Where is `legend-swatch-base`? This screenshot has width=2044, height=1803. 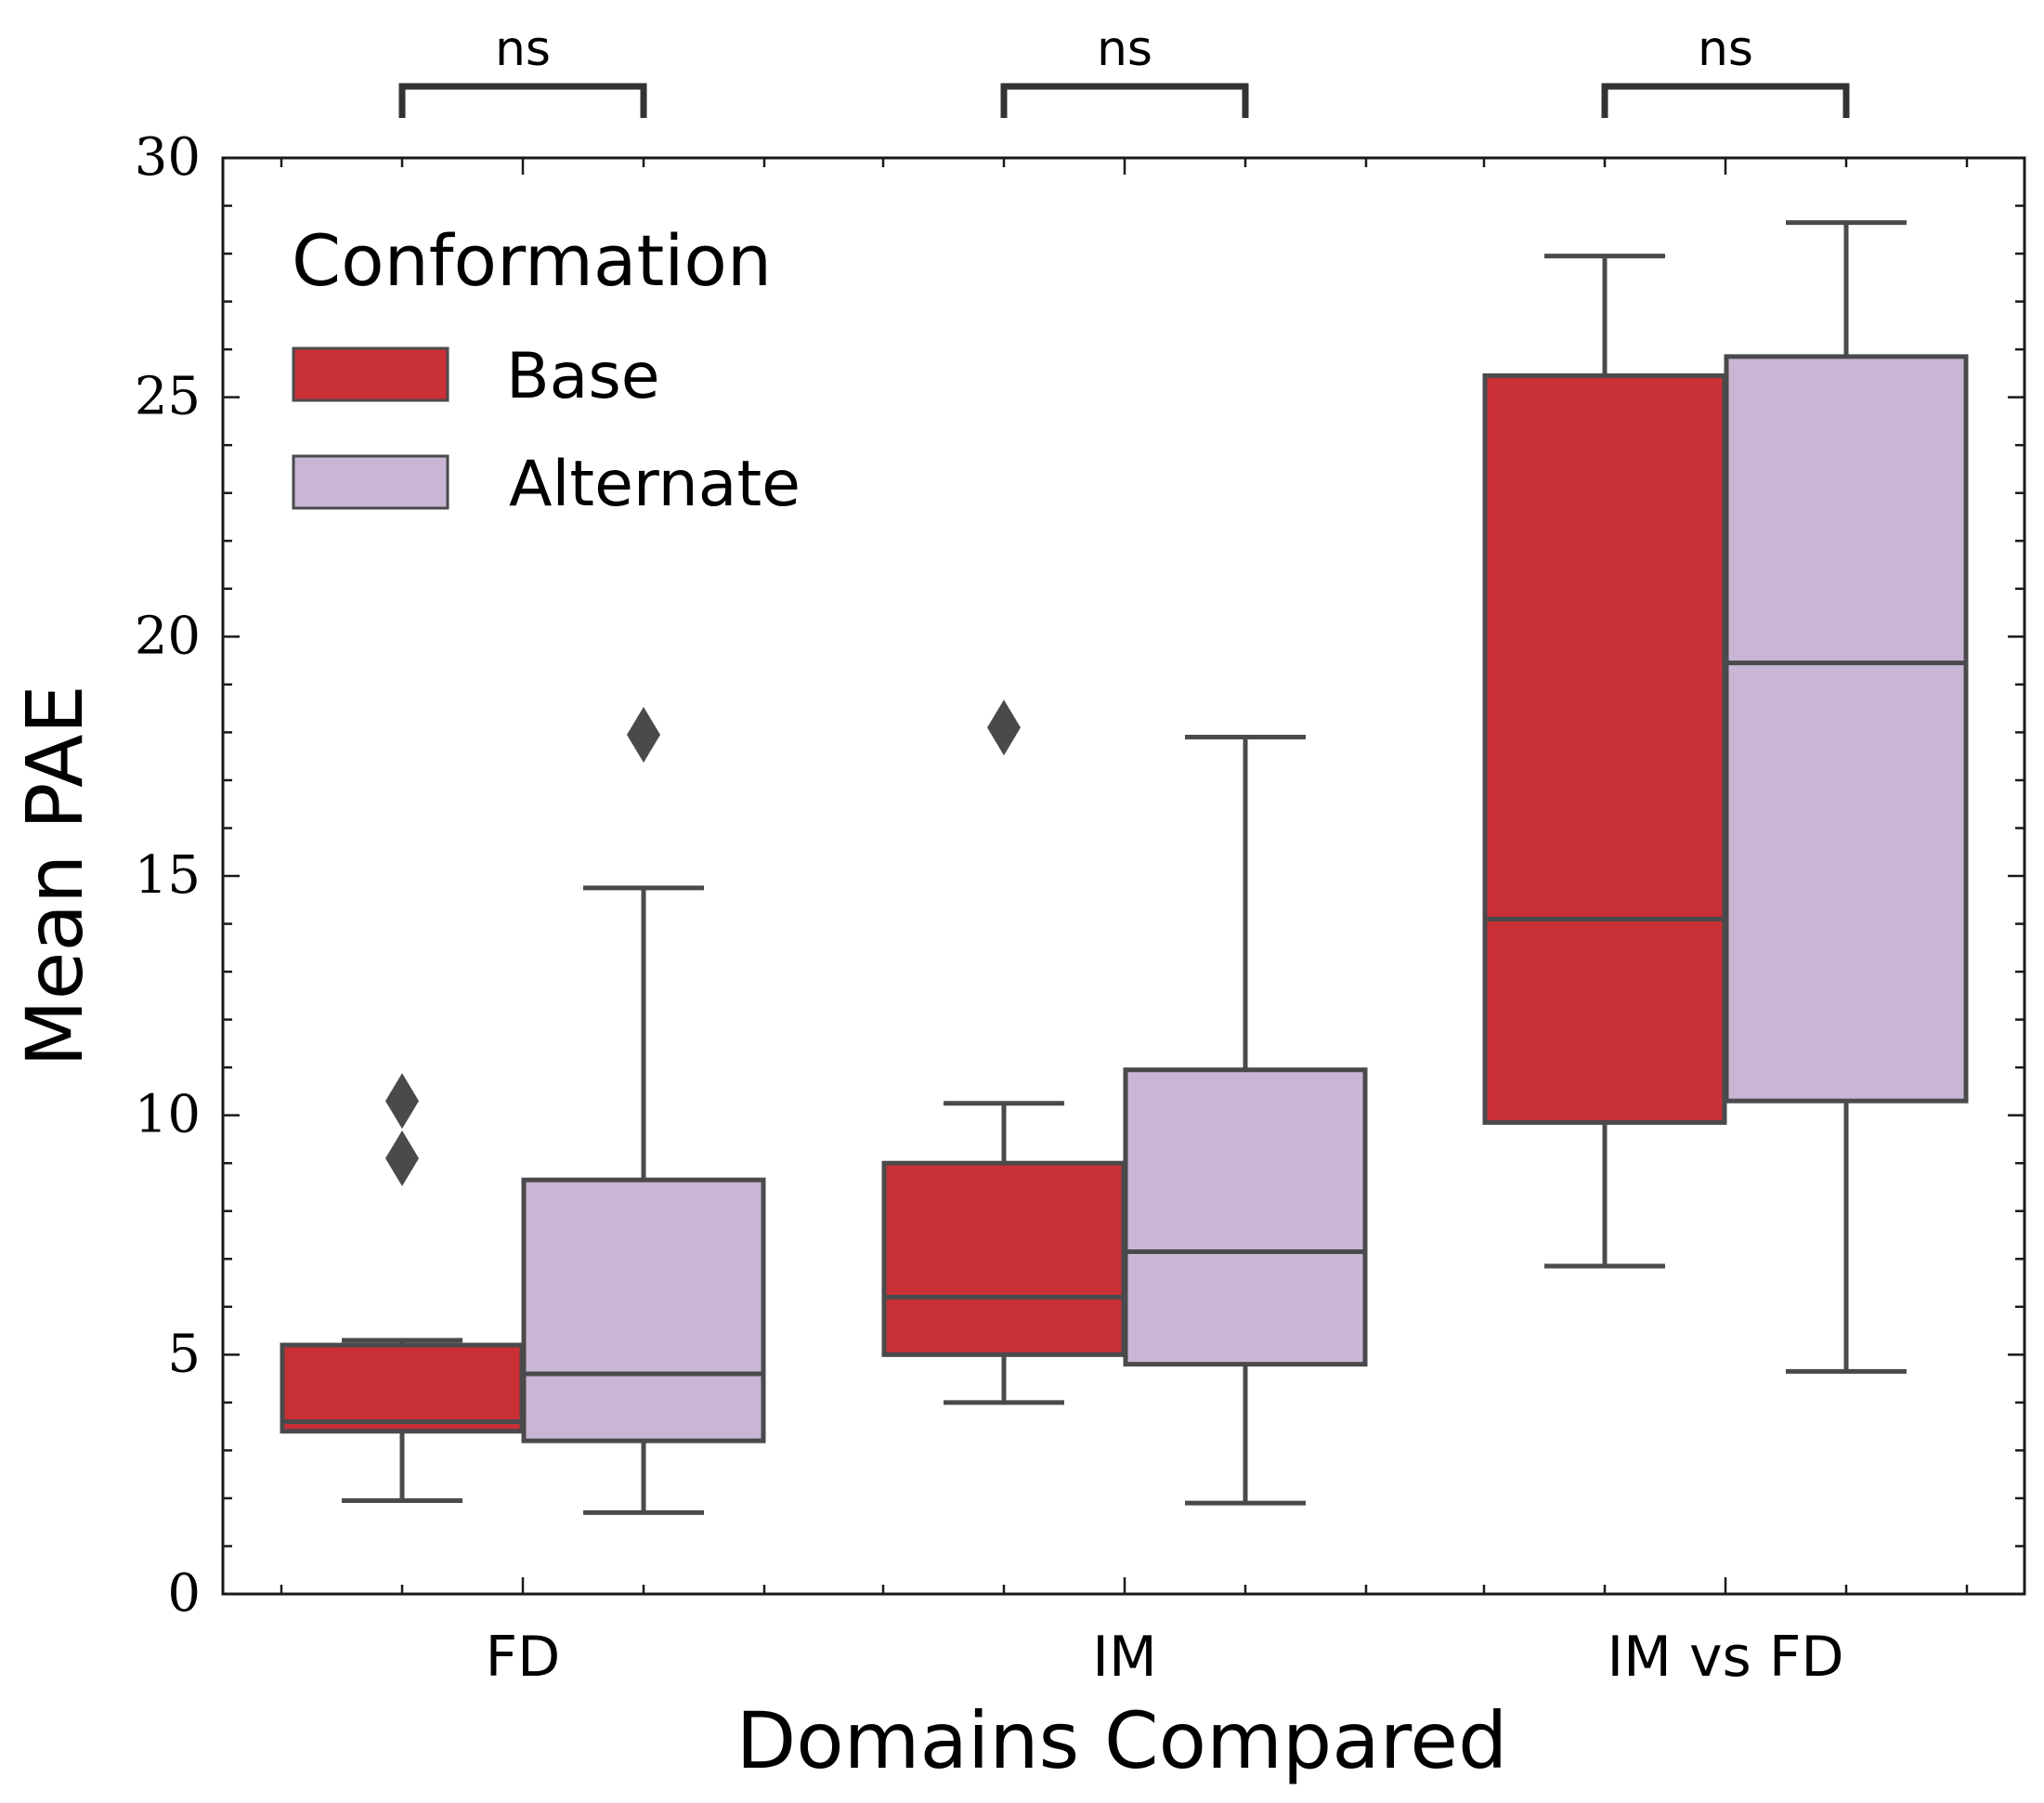 legend-swatch-base is located at coordinates (371, 374).